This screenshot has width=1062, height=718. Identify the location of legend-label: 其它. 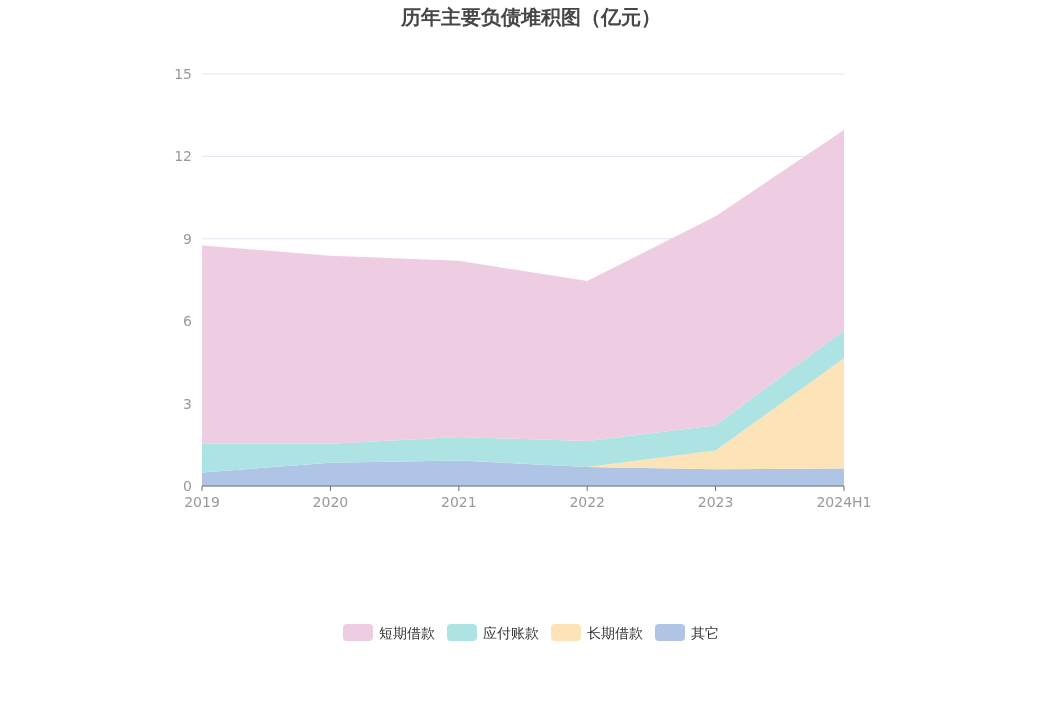
(705, 633).